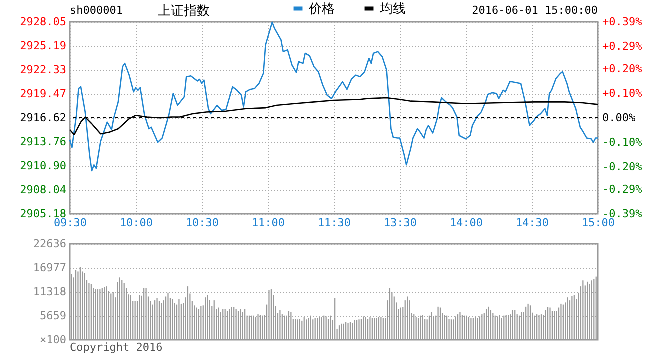 This screenshot has height=360, width=660. What do you see at coordinates (53, 316) in the screenshot?
I see `y-tick-label: 5659` at bounding box center [53, 316].